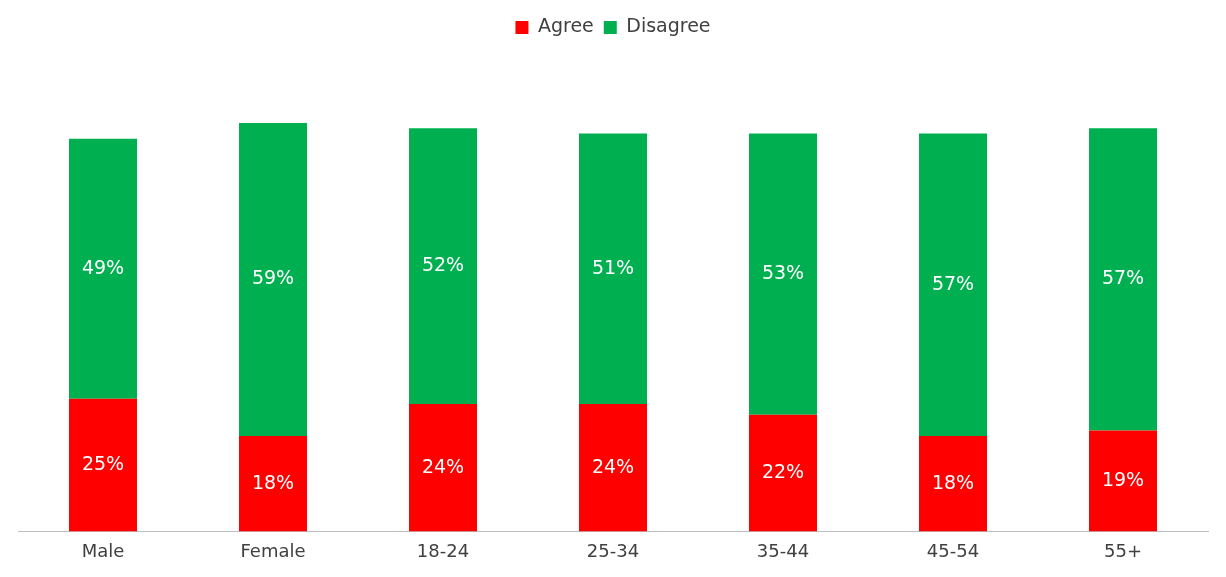 The image size is (1226, 577). Describe the element at coordinates (273, 550) in the screenshot. I see `x-tick-label: Female` at that location.